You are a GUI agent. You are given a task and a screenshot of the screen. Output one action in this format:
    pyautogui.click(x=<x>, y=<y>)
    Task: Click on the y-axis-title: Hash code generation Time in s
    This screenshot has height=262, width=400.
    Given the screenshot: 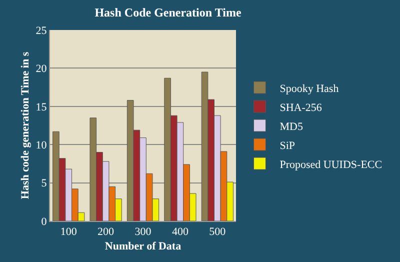 What is the action you would take?
    pyautogui.click(x=25, y=125)
    